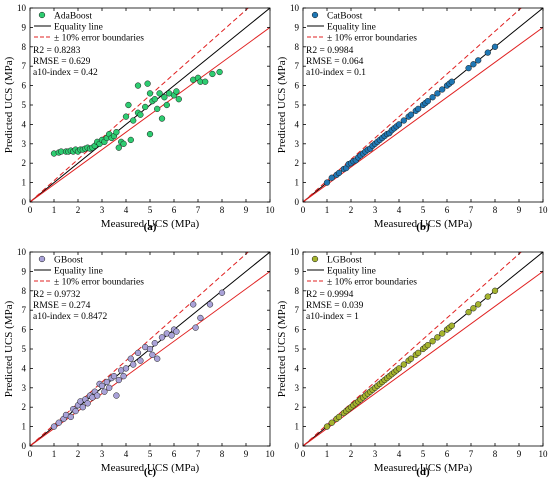 The width and height of the screenshot is (550, 495). What do you see at coordinates (62, 62) in the screenshot?
I see `stat-line: RMSE = 0.629` at bounding box center [62, 62].